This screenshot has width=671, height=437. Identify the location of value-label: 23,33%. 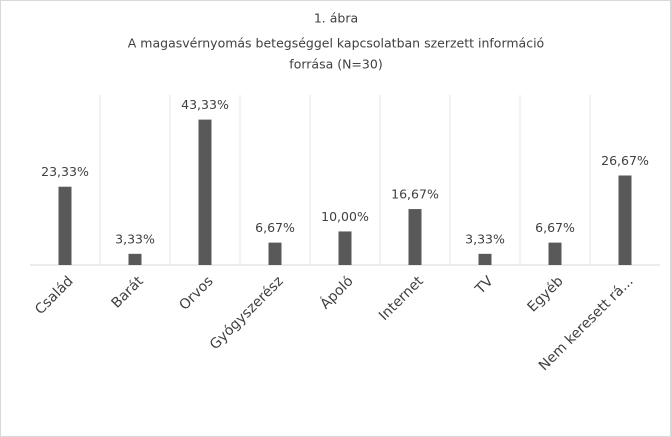
(65, 171).